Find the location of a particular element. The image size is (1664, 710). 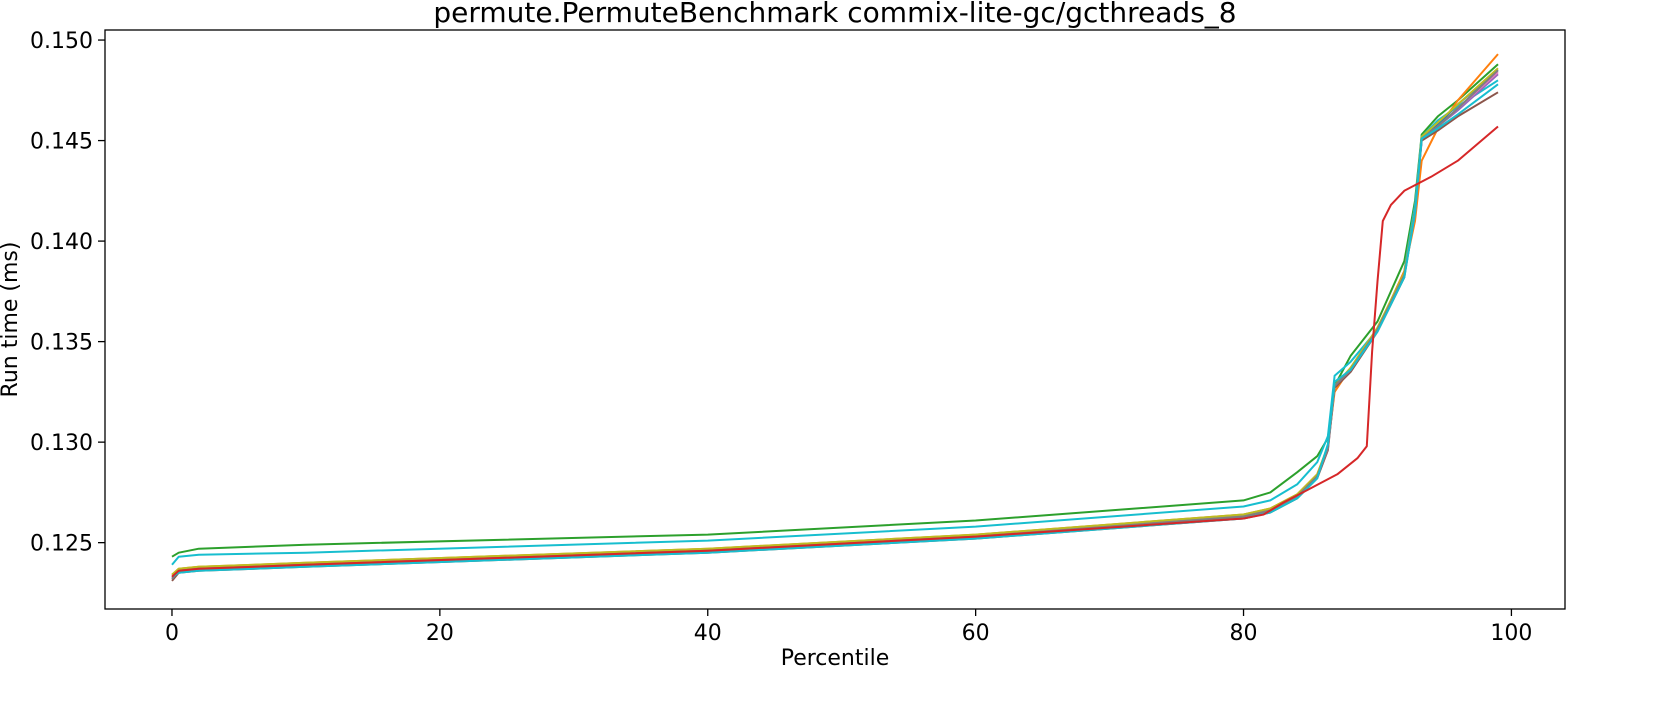

x-tick-label: 0 is located at coordinates (172, 633).